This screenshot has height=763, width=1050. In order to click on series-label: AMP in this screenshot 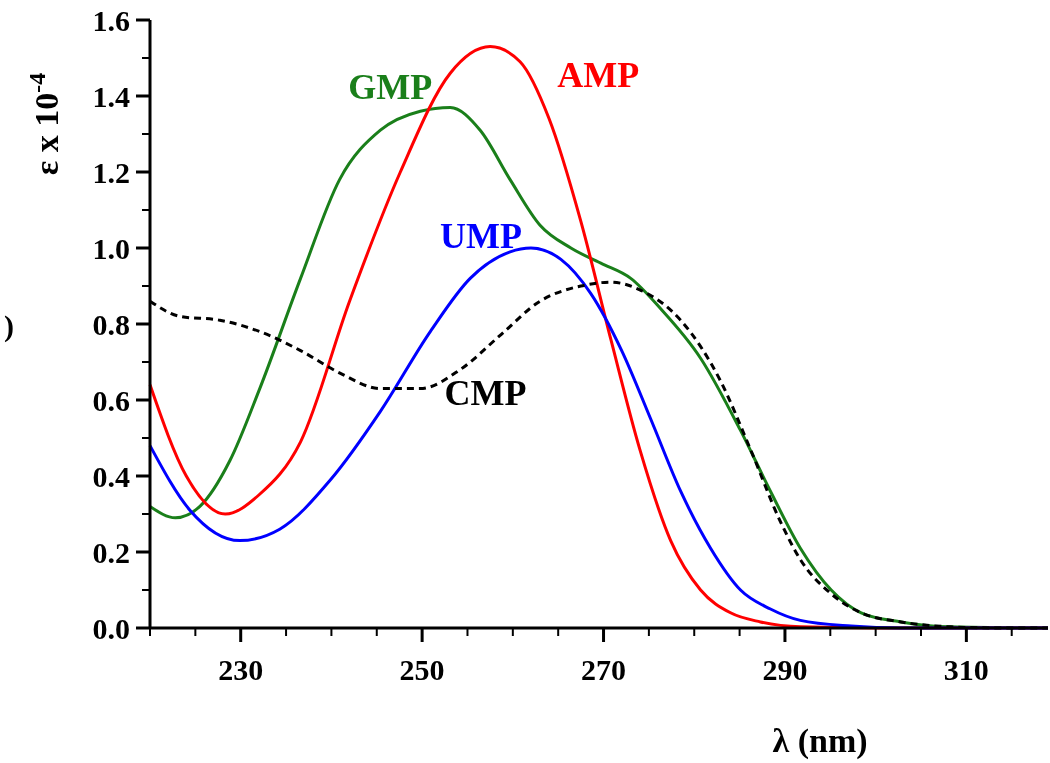, I will do `click(598, 74)`.